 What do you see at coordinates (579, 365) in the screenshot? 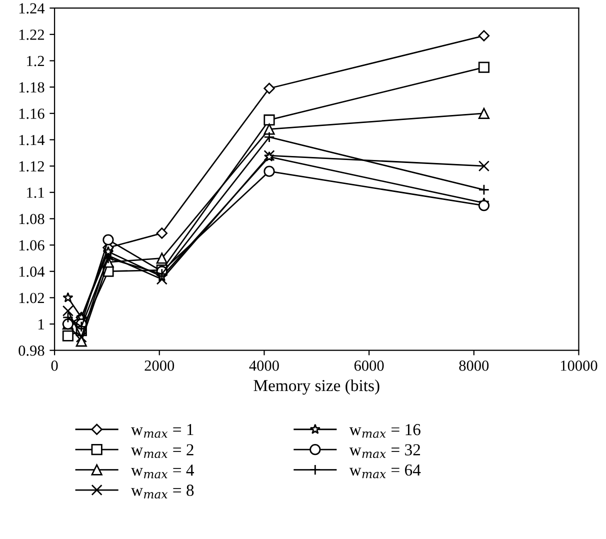
I see `x-tick-label: 10000` at bounding box center [579, 365].